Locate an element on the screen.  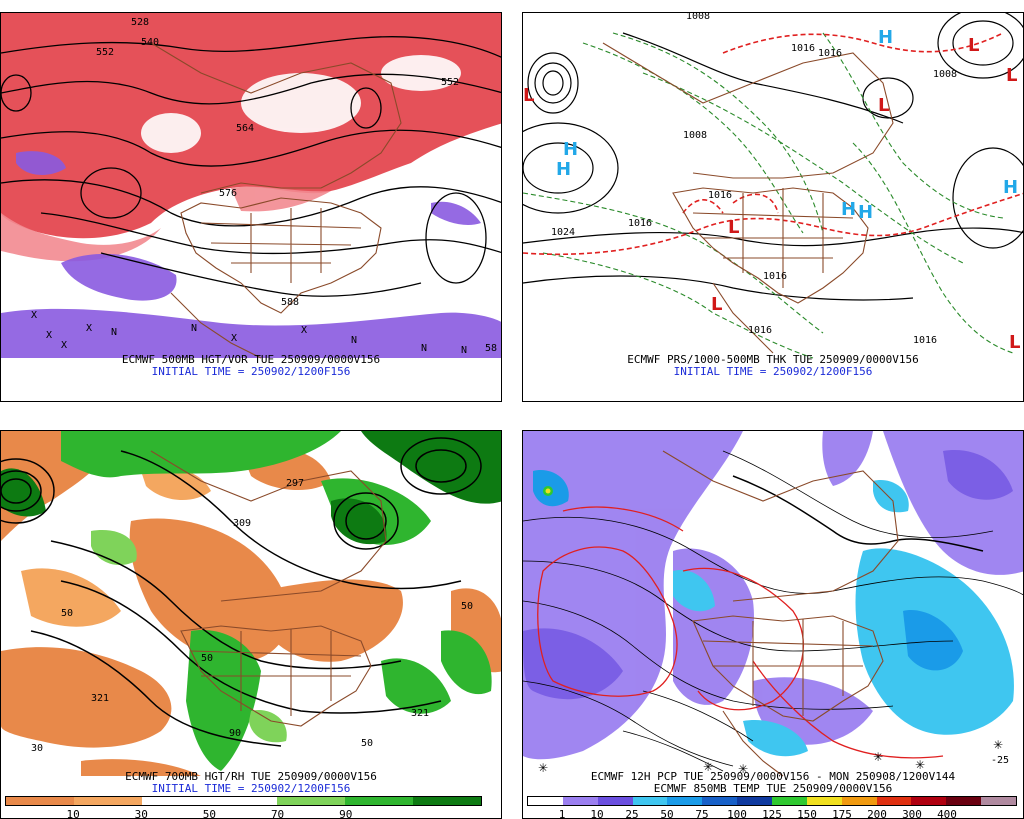
colorbar-tick-label: 125 is located at coordinates (772, 813).